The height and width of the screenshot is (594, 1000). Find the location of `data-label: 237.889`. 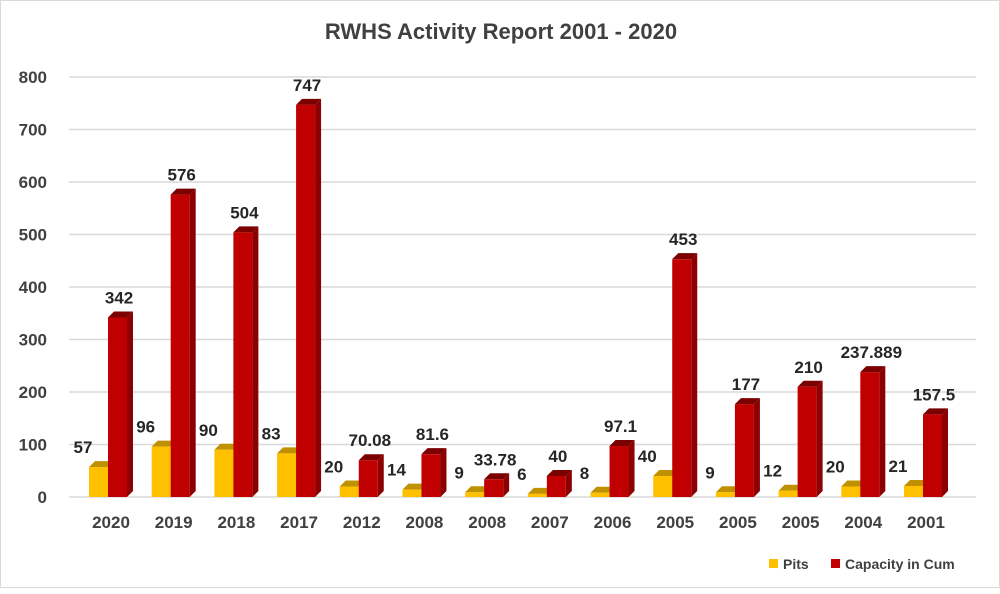

data-label: 237.889 is located at coordinates (871, 352).